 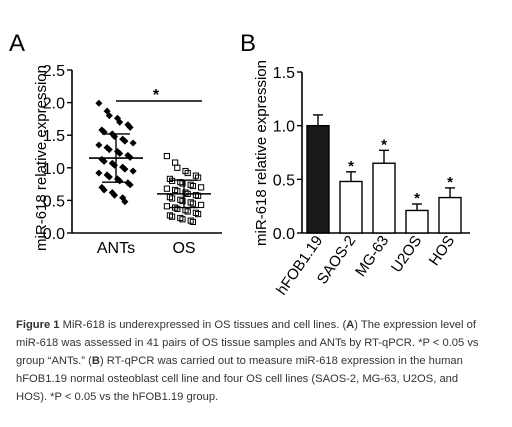 What do you see at coordinates (261, 153) in the screenshot?
I see `y-axis-label-b: miR-618 relative expression` at bounding box center [261, 153].